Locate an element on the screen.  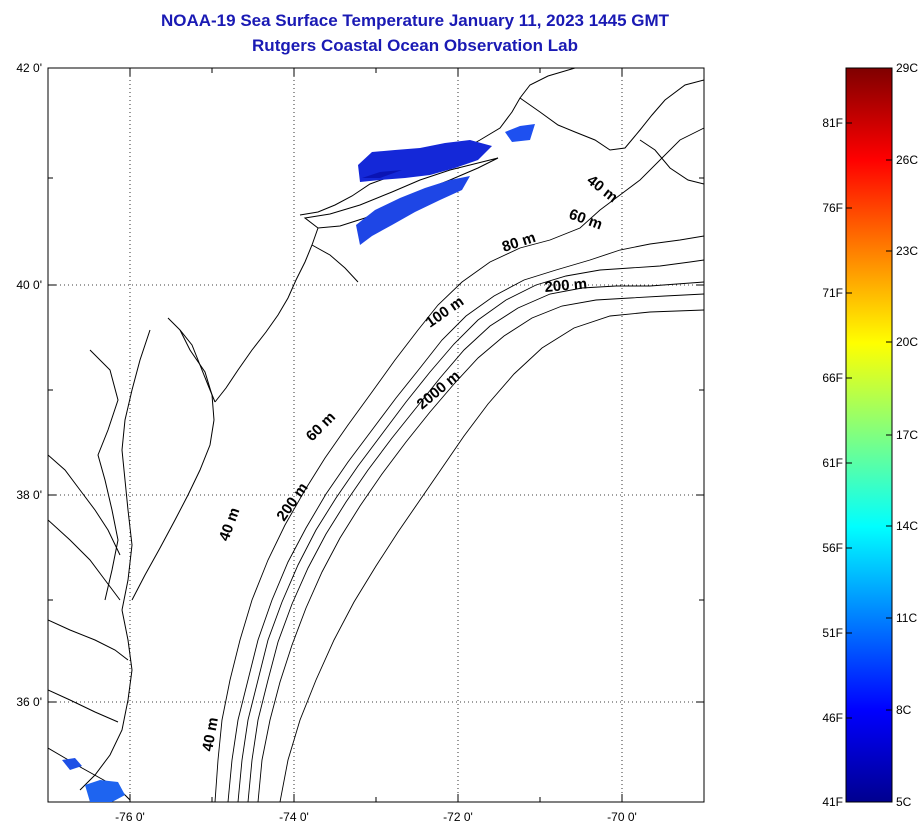
lon-label: -76 0' is located at coordinates (130, 817).